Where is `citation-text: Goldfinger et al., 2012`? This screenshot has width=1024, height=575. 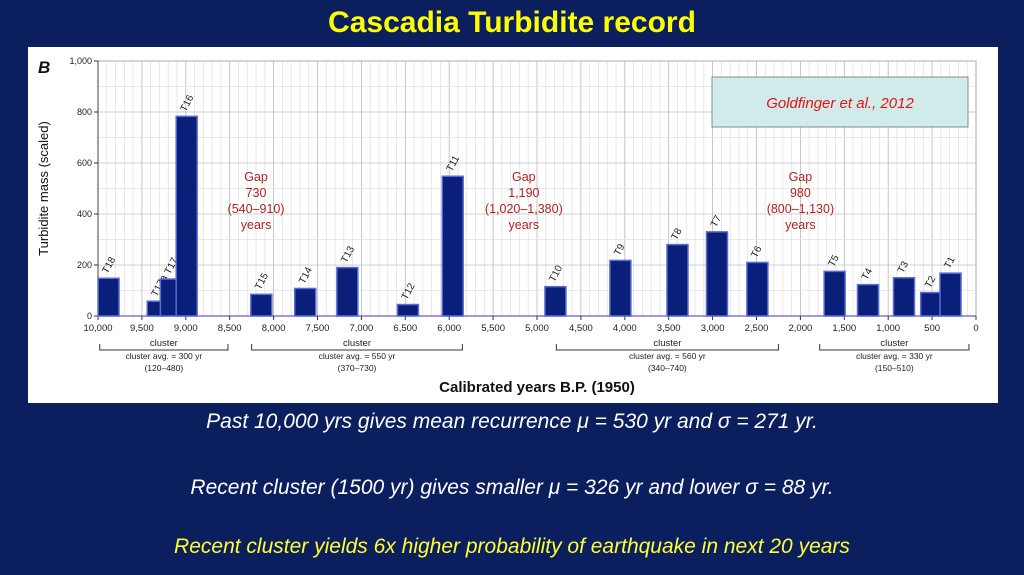 citation-text: Goldfinger et al., 2012 is located at coordinates (840, 103).